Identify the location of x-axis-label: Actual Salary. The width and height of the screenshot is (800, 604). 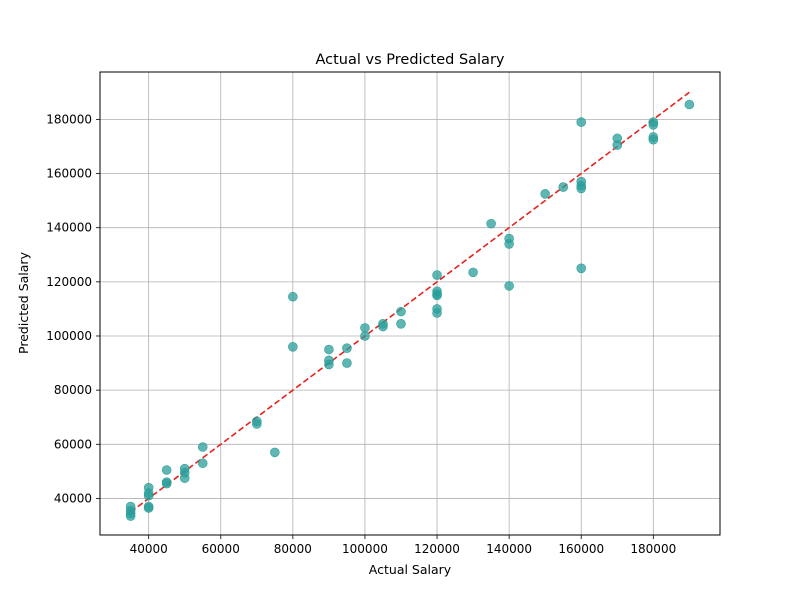
(410, 569).